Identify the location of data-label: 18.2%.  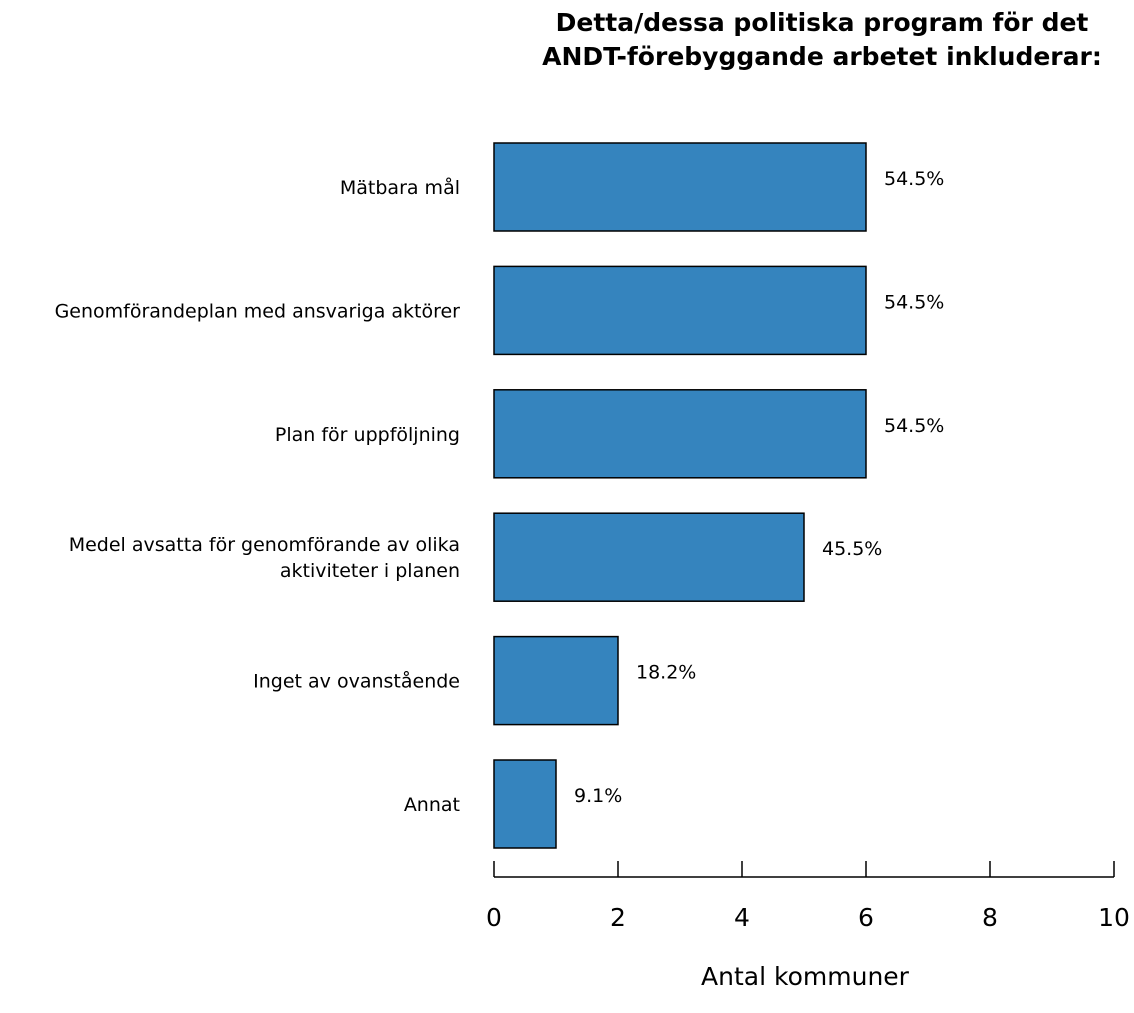
(666, 673).